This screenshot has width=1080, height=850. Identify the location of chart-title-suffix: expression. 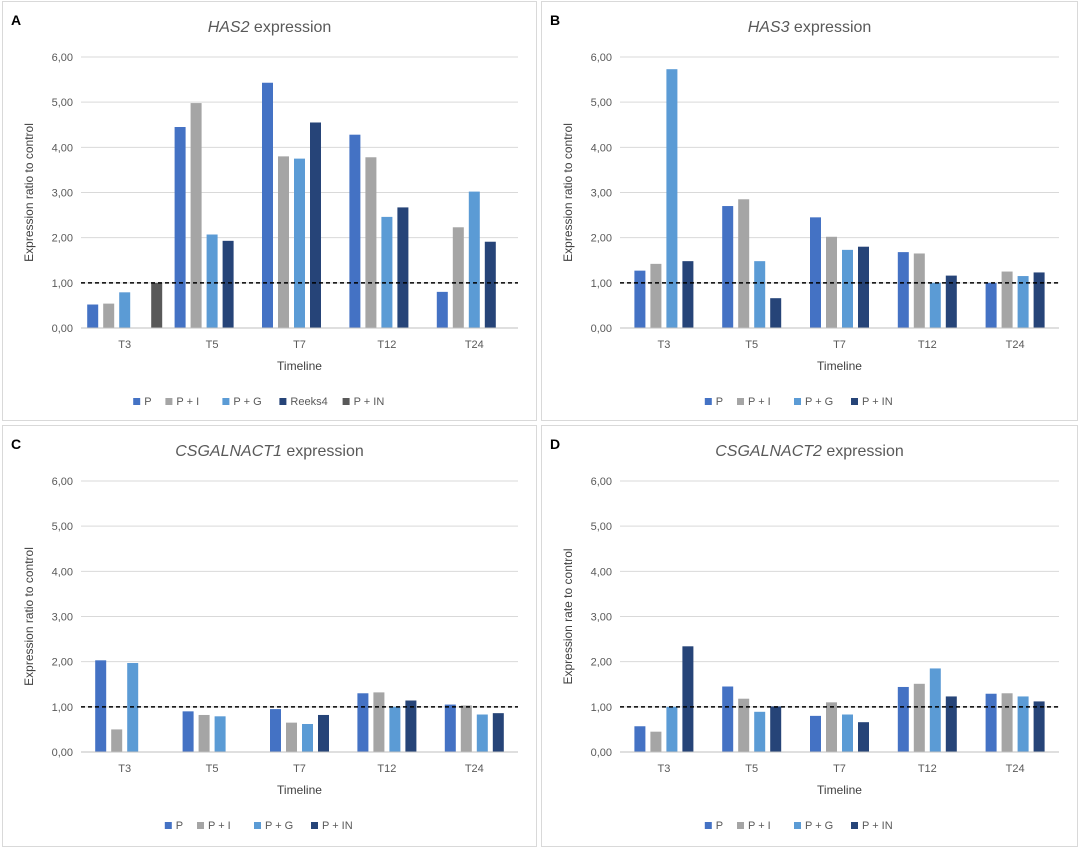
(863, 451).